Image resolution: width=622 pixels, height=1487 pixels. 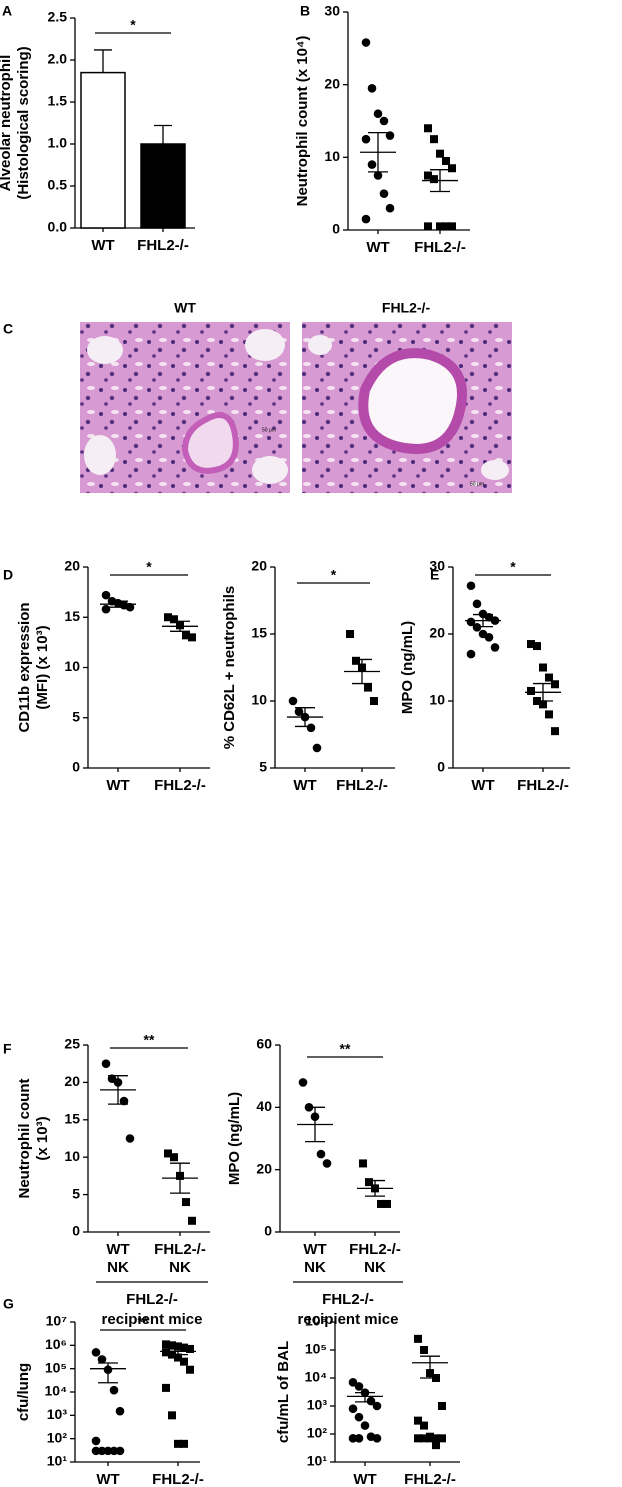 I want to click on y-tick-label: 0.0, so click(x=58, y=227).